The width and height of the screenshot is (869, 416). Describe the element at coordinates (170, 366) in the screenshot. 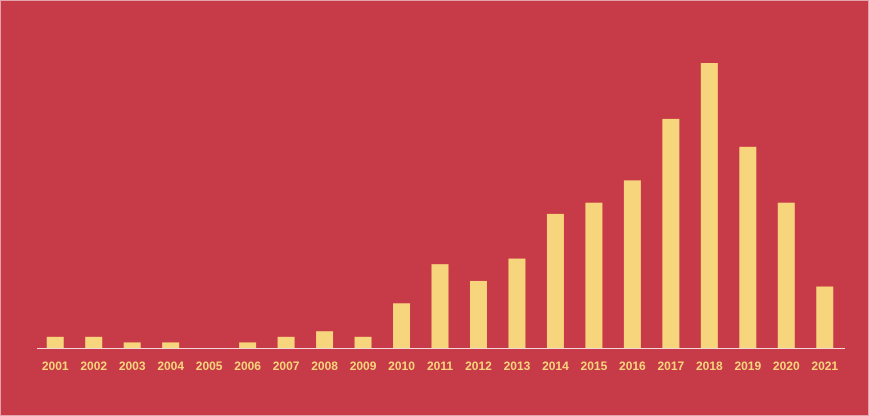

I see `x-tick-label: 2004` at that location.